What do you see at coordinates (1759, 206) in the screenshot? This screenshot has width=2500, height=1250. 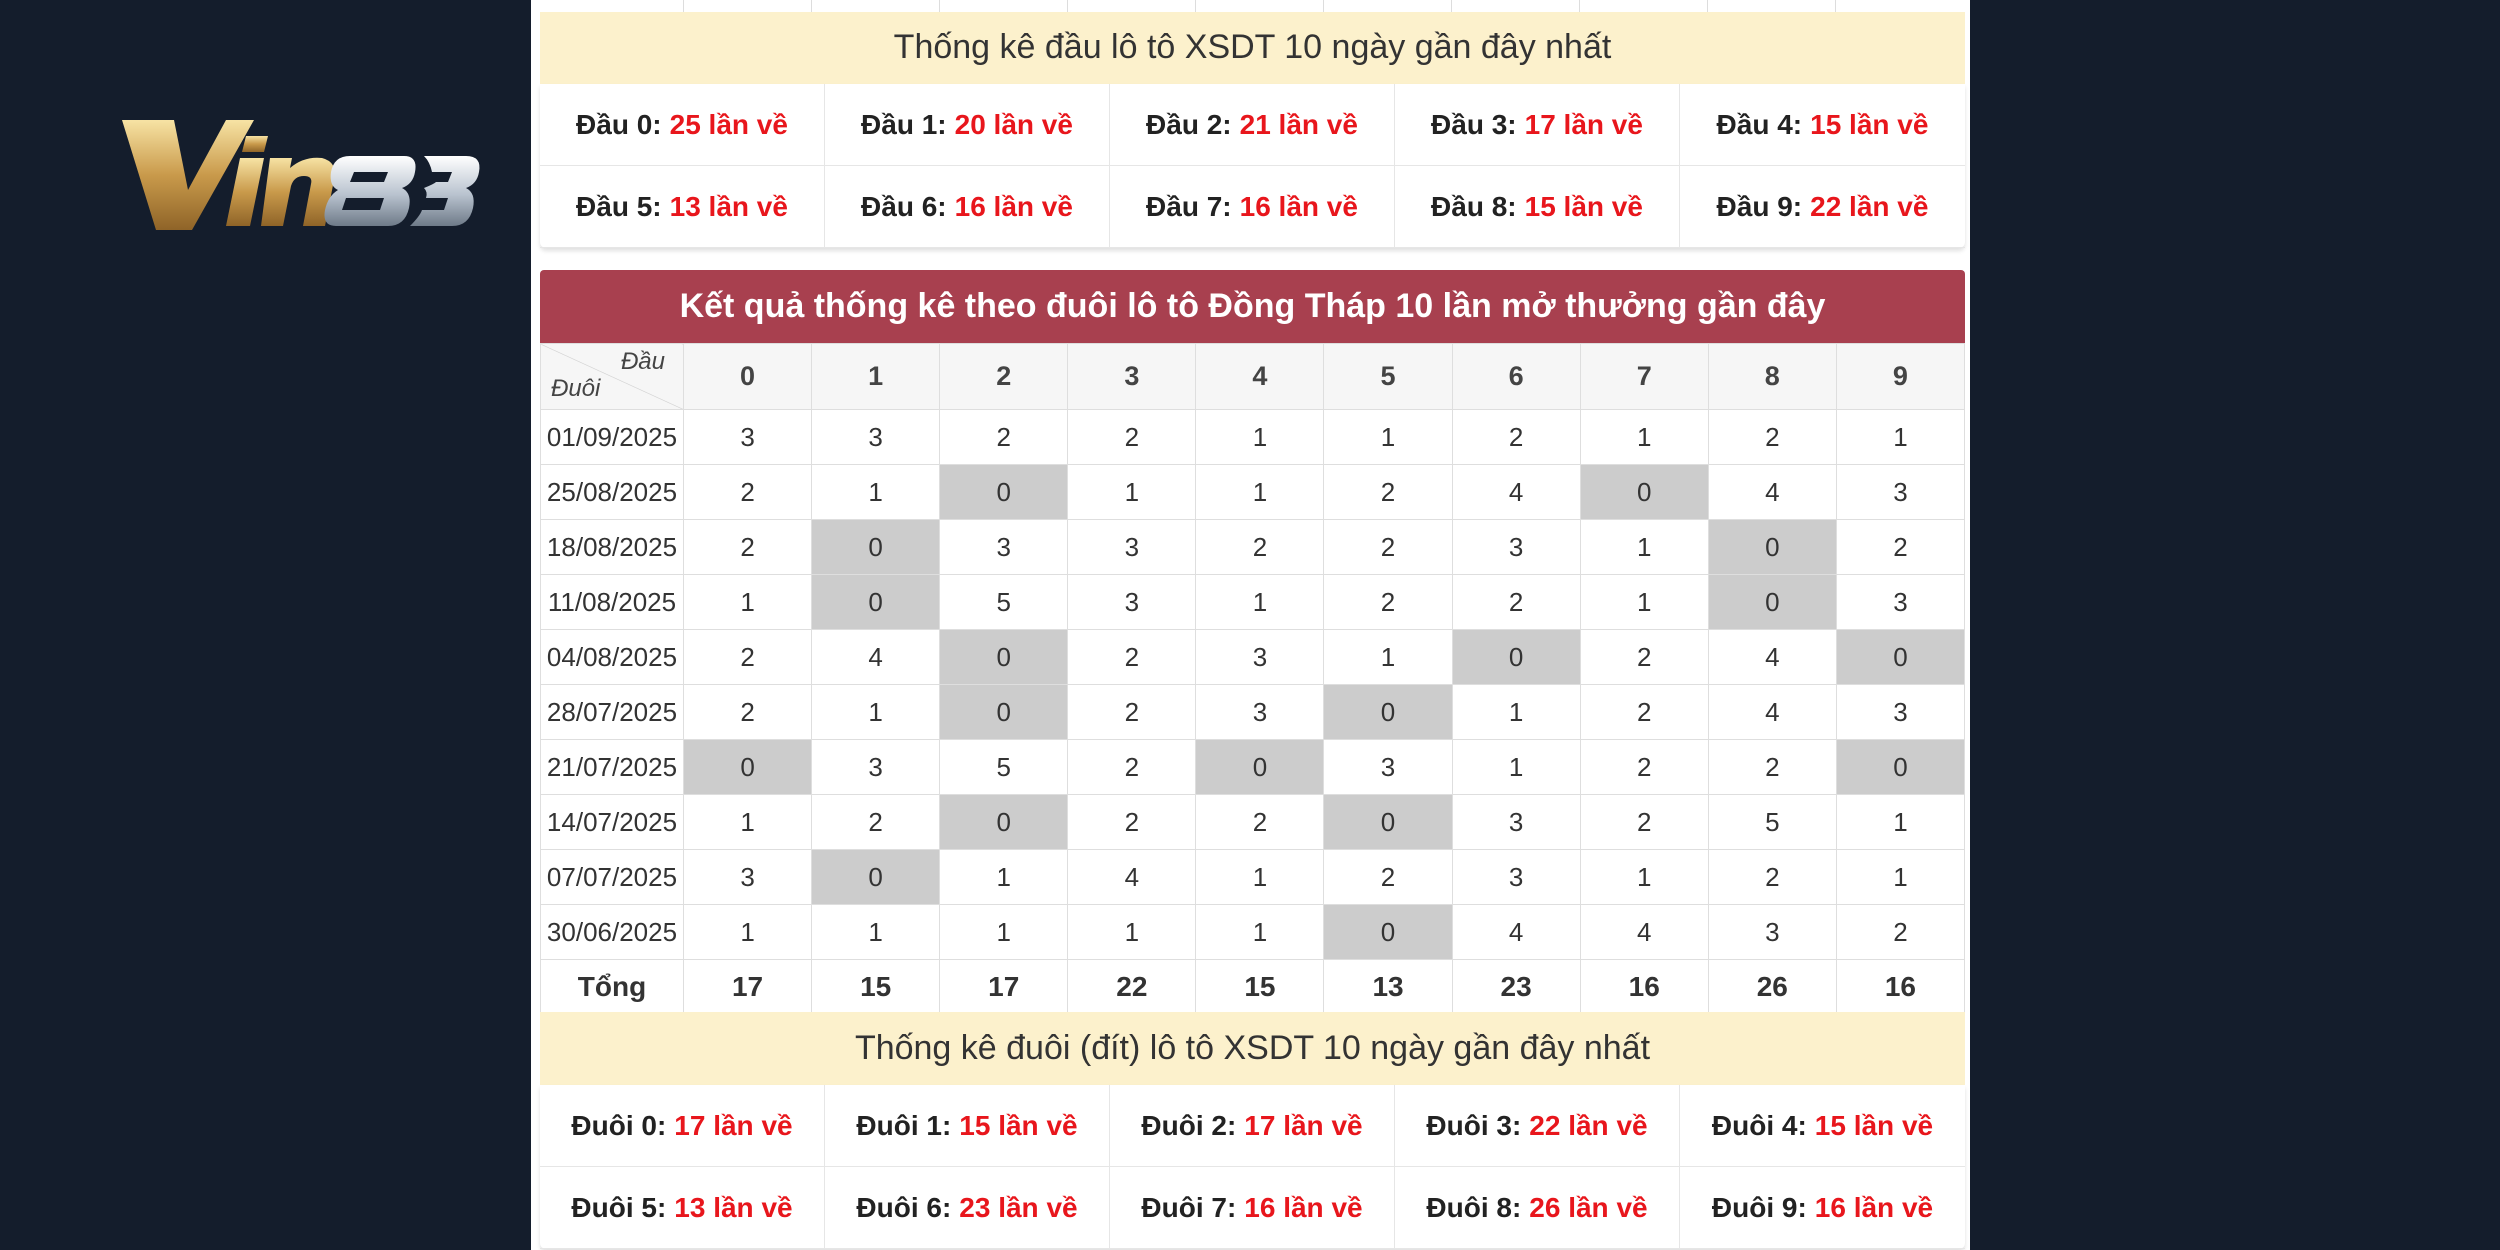 I see `head-stat-label: Đầu 9:` at bounding box center [1759, 206].